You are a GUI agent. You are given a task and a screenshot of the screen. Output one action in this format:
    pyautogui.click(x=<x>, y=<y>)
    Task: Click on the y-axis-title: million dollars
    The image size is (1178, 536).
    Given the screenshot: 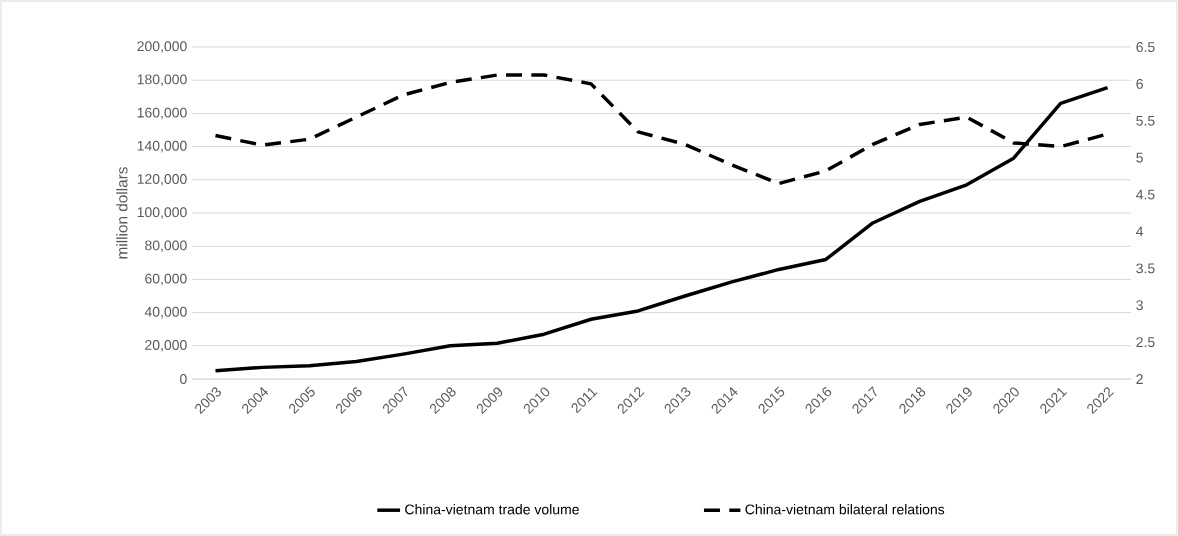 What is the action you would take?
    pyautogui.click(x=122, y=213)
    